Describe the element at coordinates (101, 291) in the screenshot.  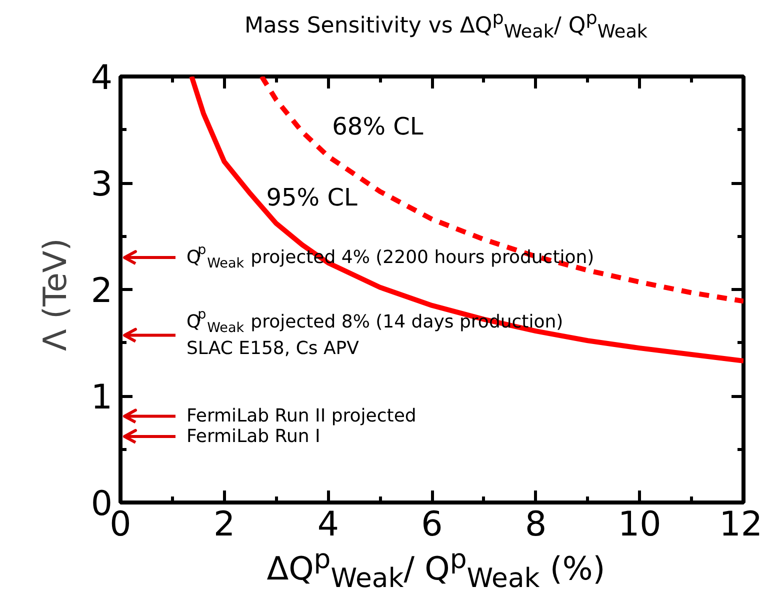
I see `y-tick-label: 2` at that location.